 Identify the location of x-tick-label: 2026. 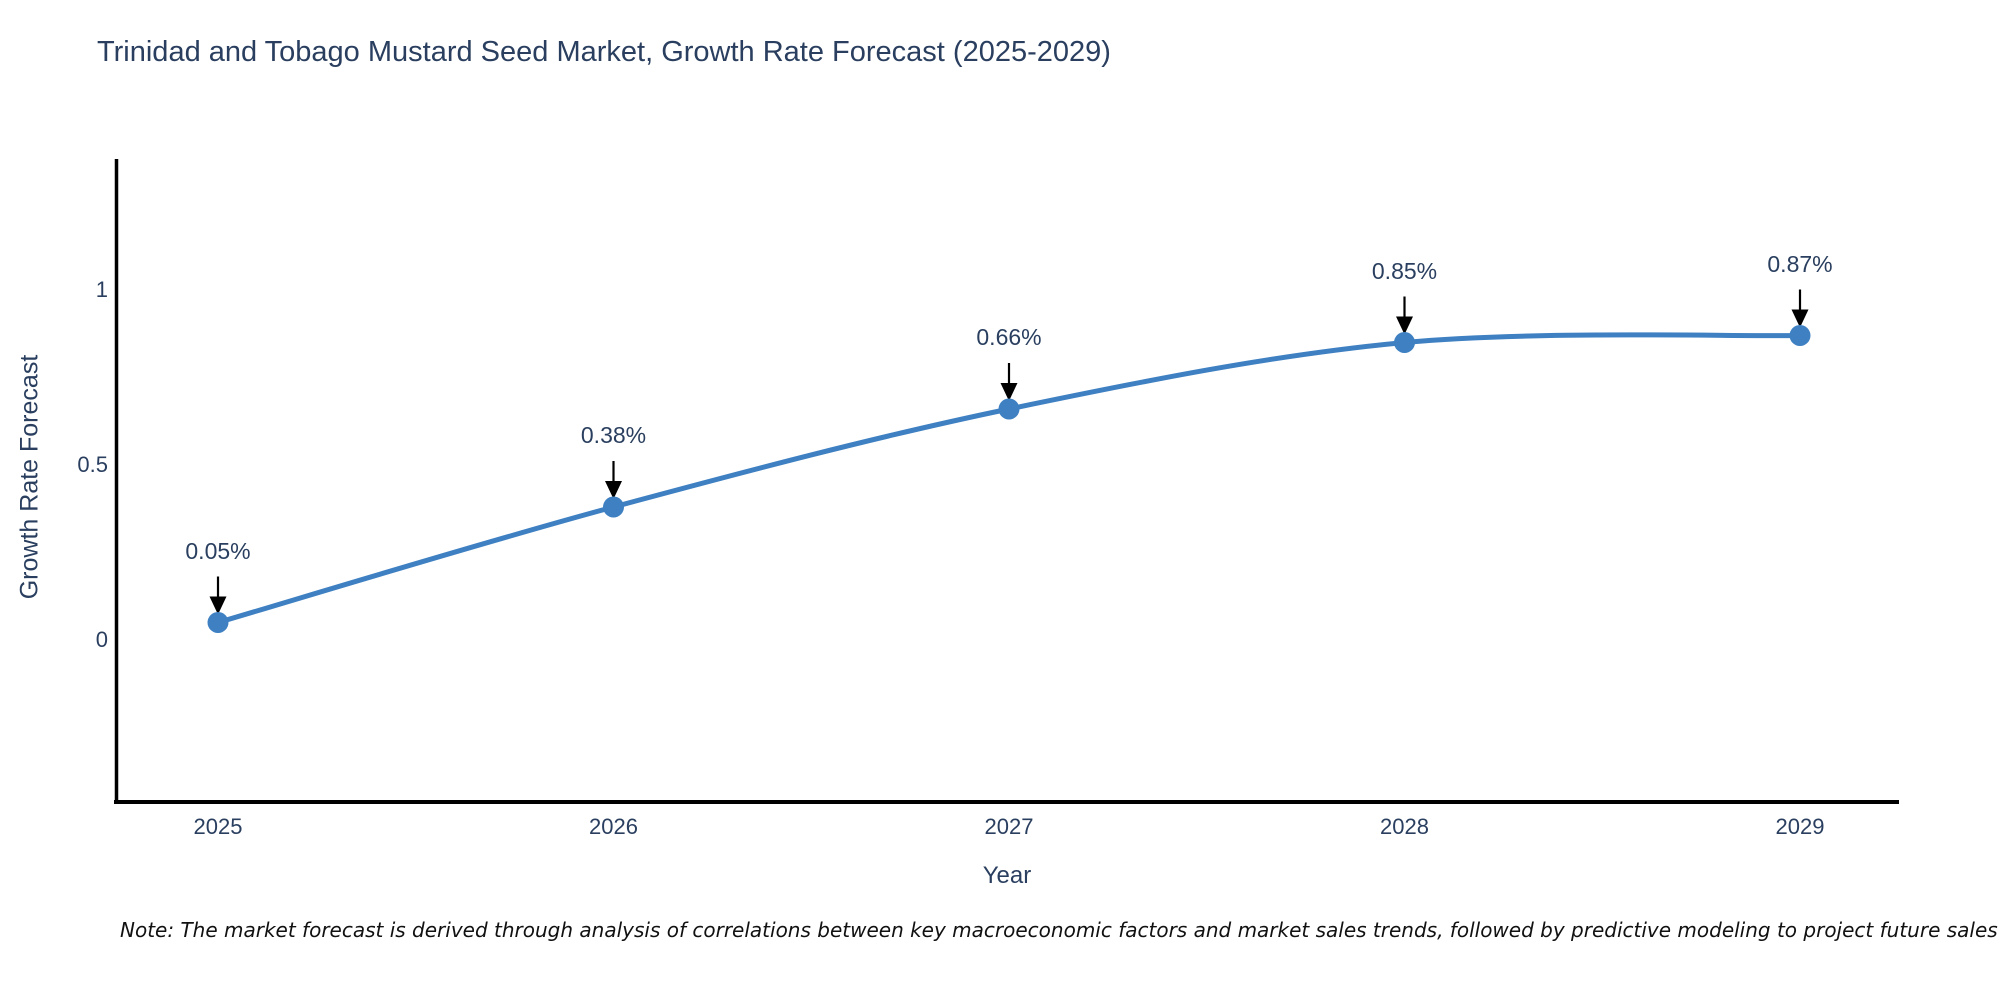
(613, 826).